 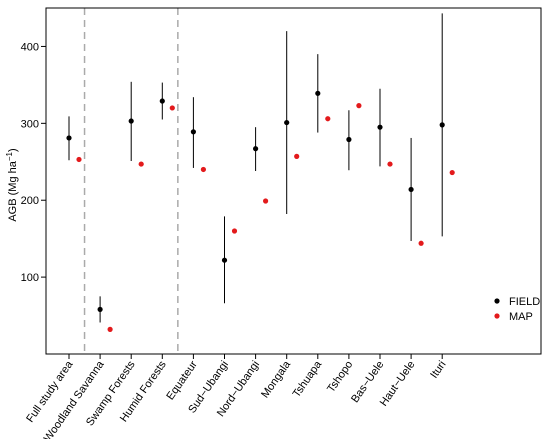 What do you see at coordinates (30, 47) in the screenshot?
I see `y-tick-label-400: 400` at bounding box center [30, 47].